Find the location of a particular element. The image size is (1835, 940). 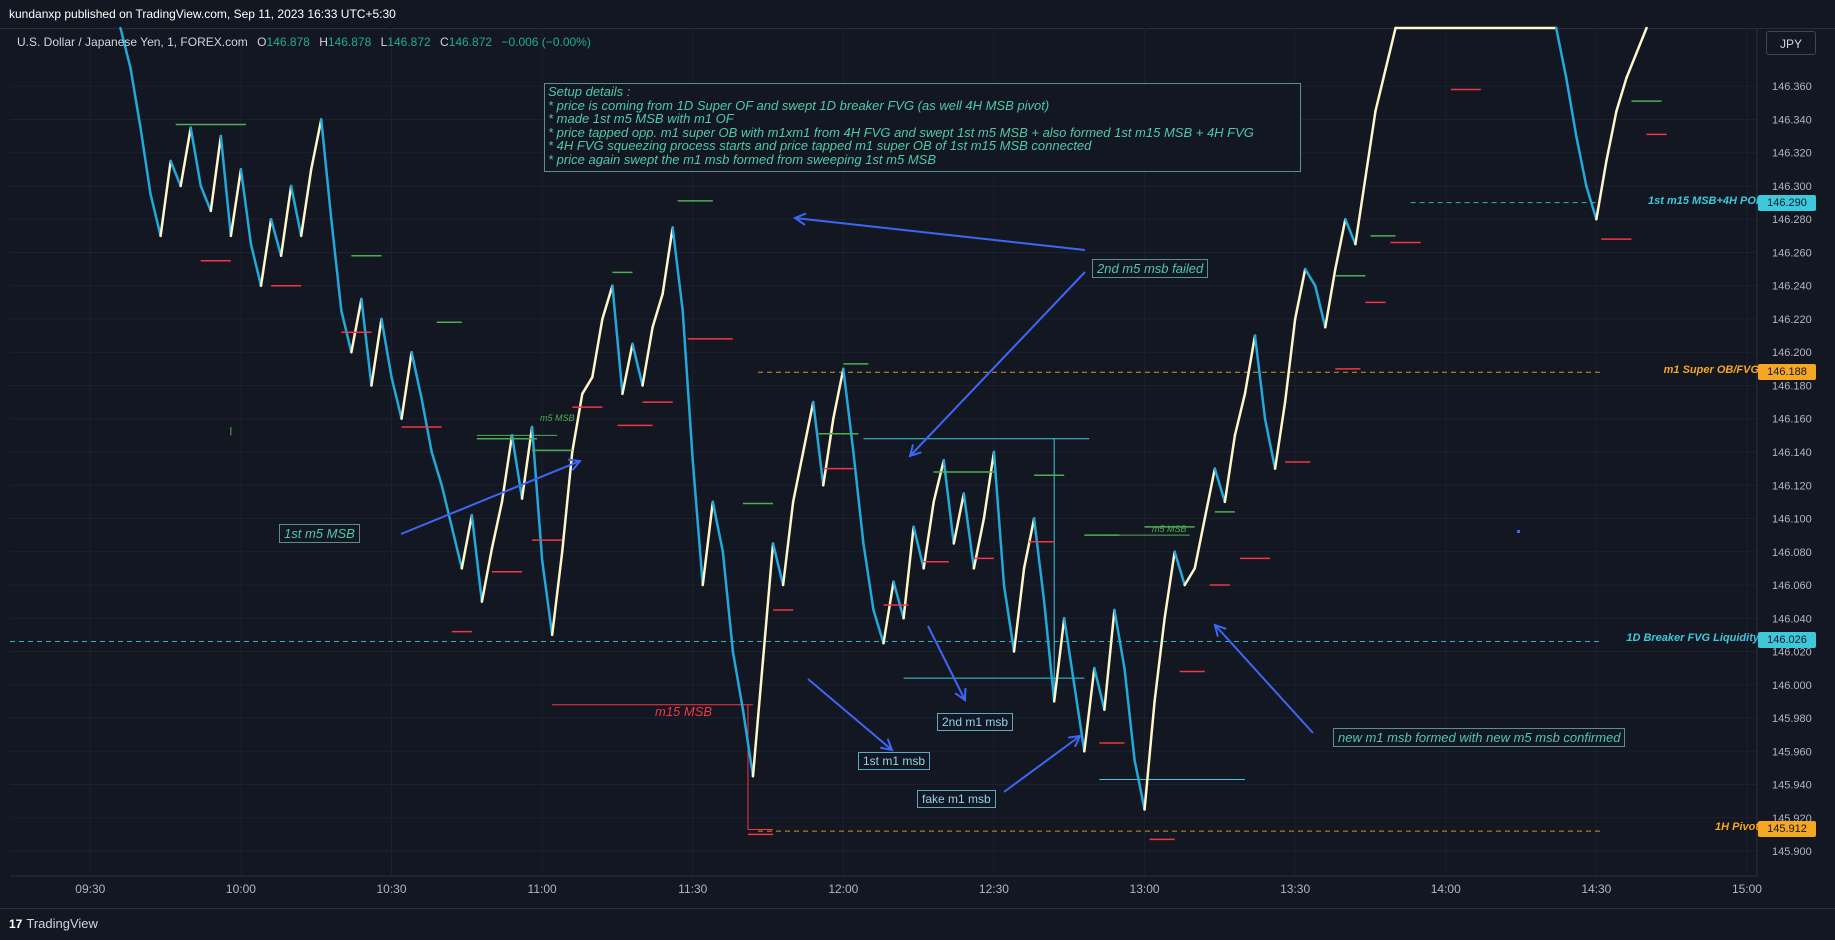

price-tick-label: 146.060 is located at coordinates (1792, 586).